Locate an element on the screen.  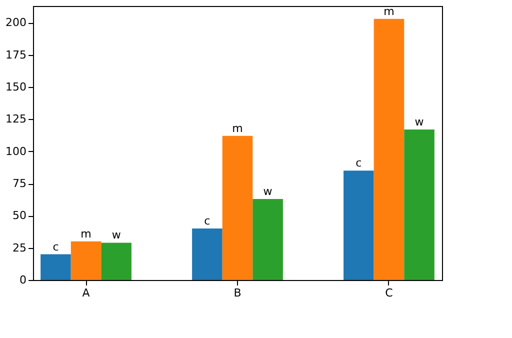
y-tick-label: 25 is located at coordinates (19, 247).